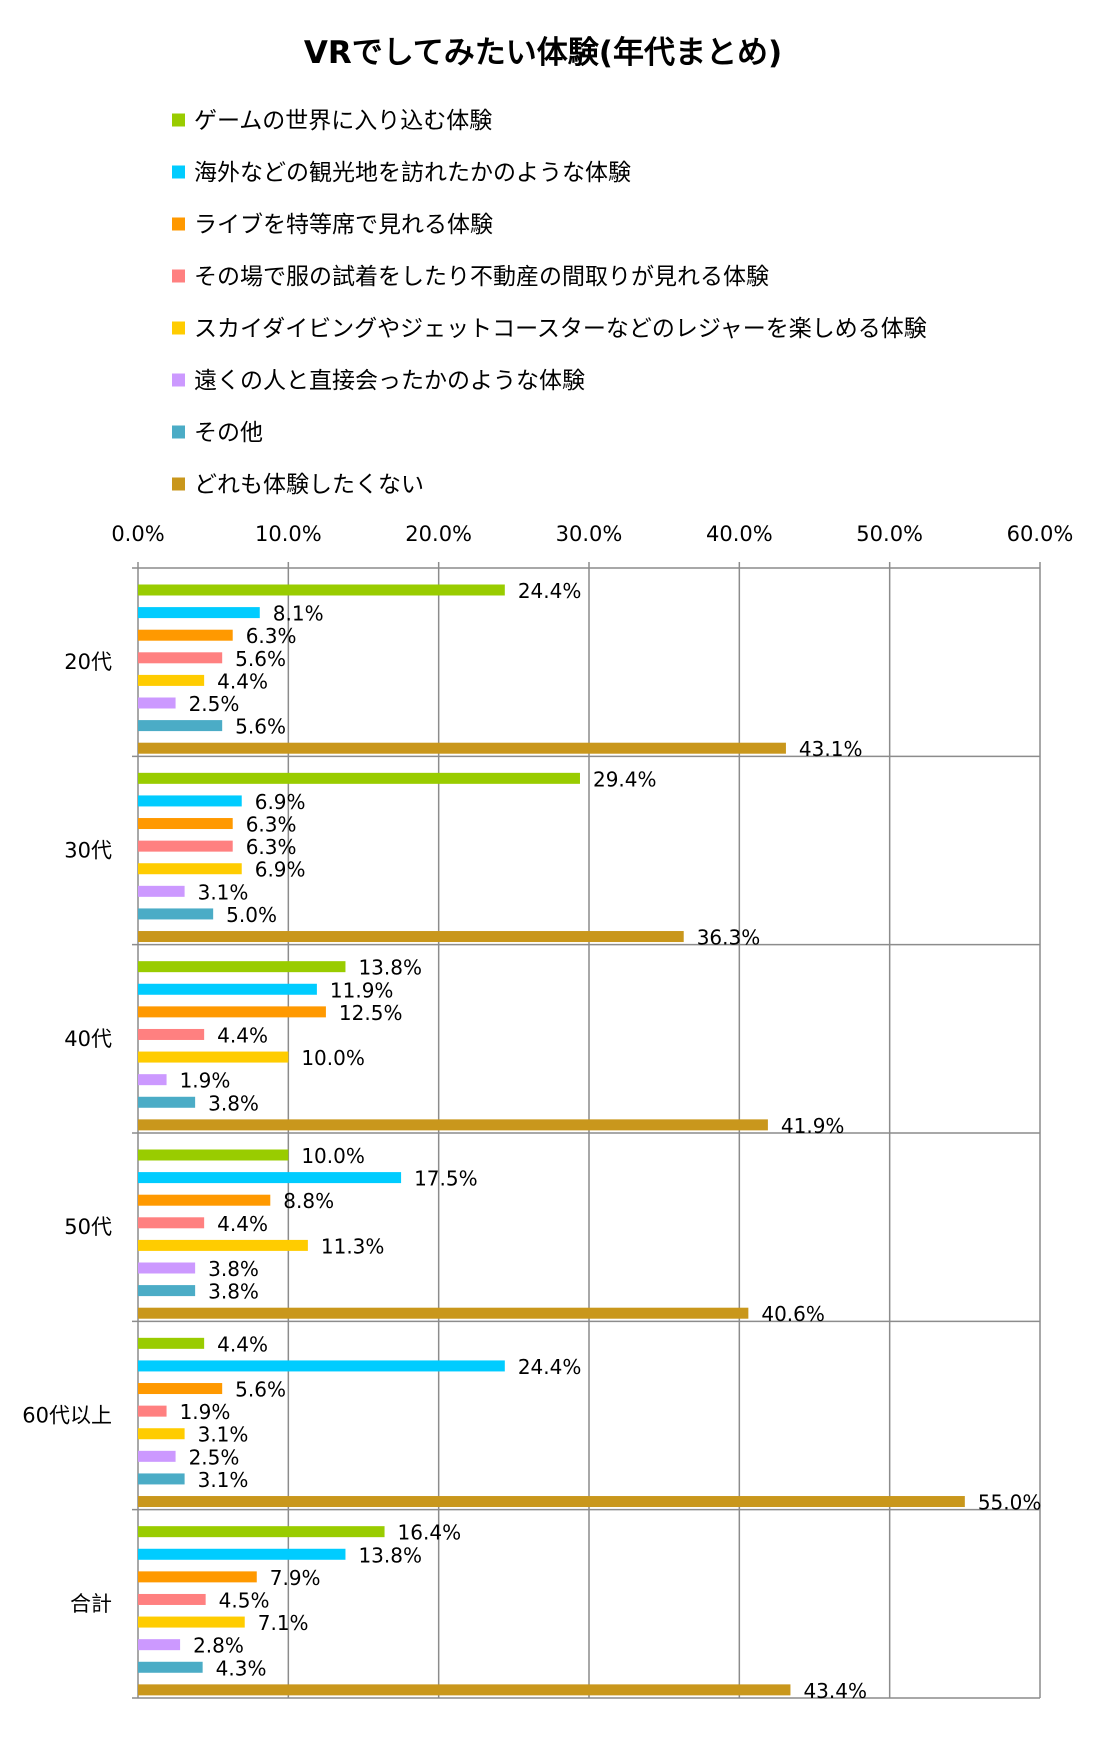  What do you see at coordinates (831, 749) in the screenshot?
I see `data-label: 43.1%` at bounding box center [831, 749].